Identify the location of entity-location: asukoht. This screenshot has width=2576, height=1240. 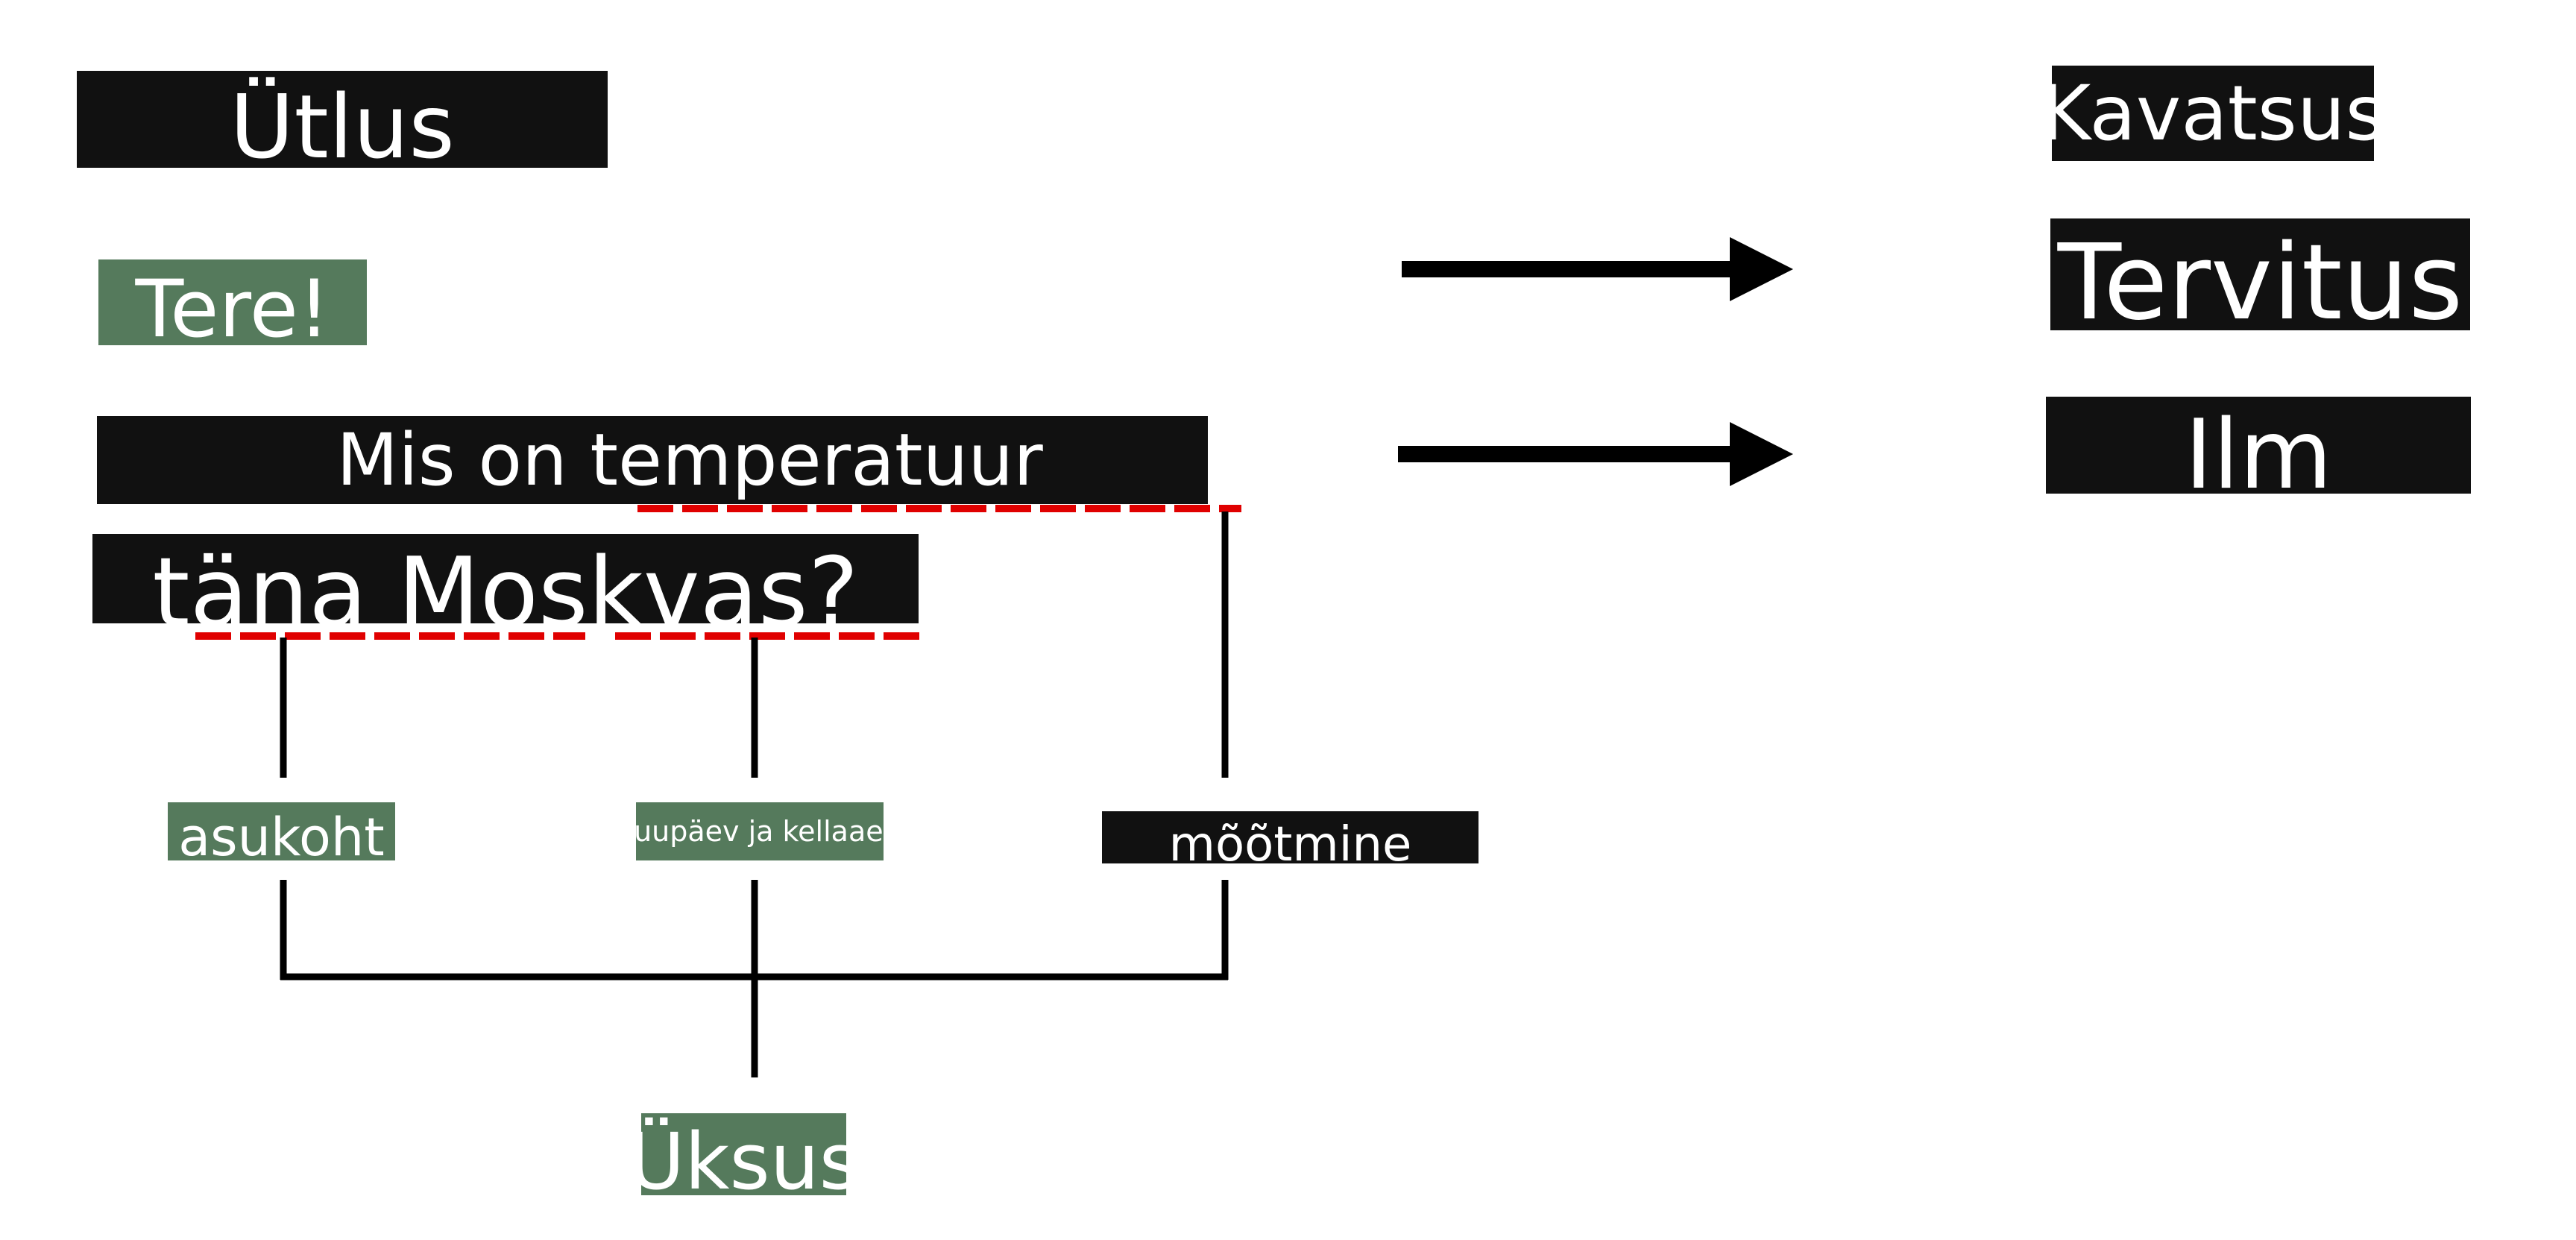
(281, 831).